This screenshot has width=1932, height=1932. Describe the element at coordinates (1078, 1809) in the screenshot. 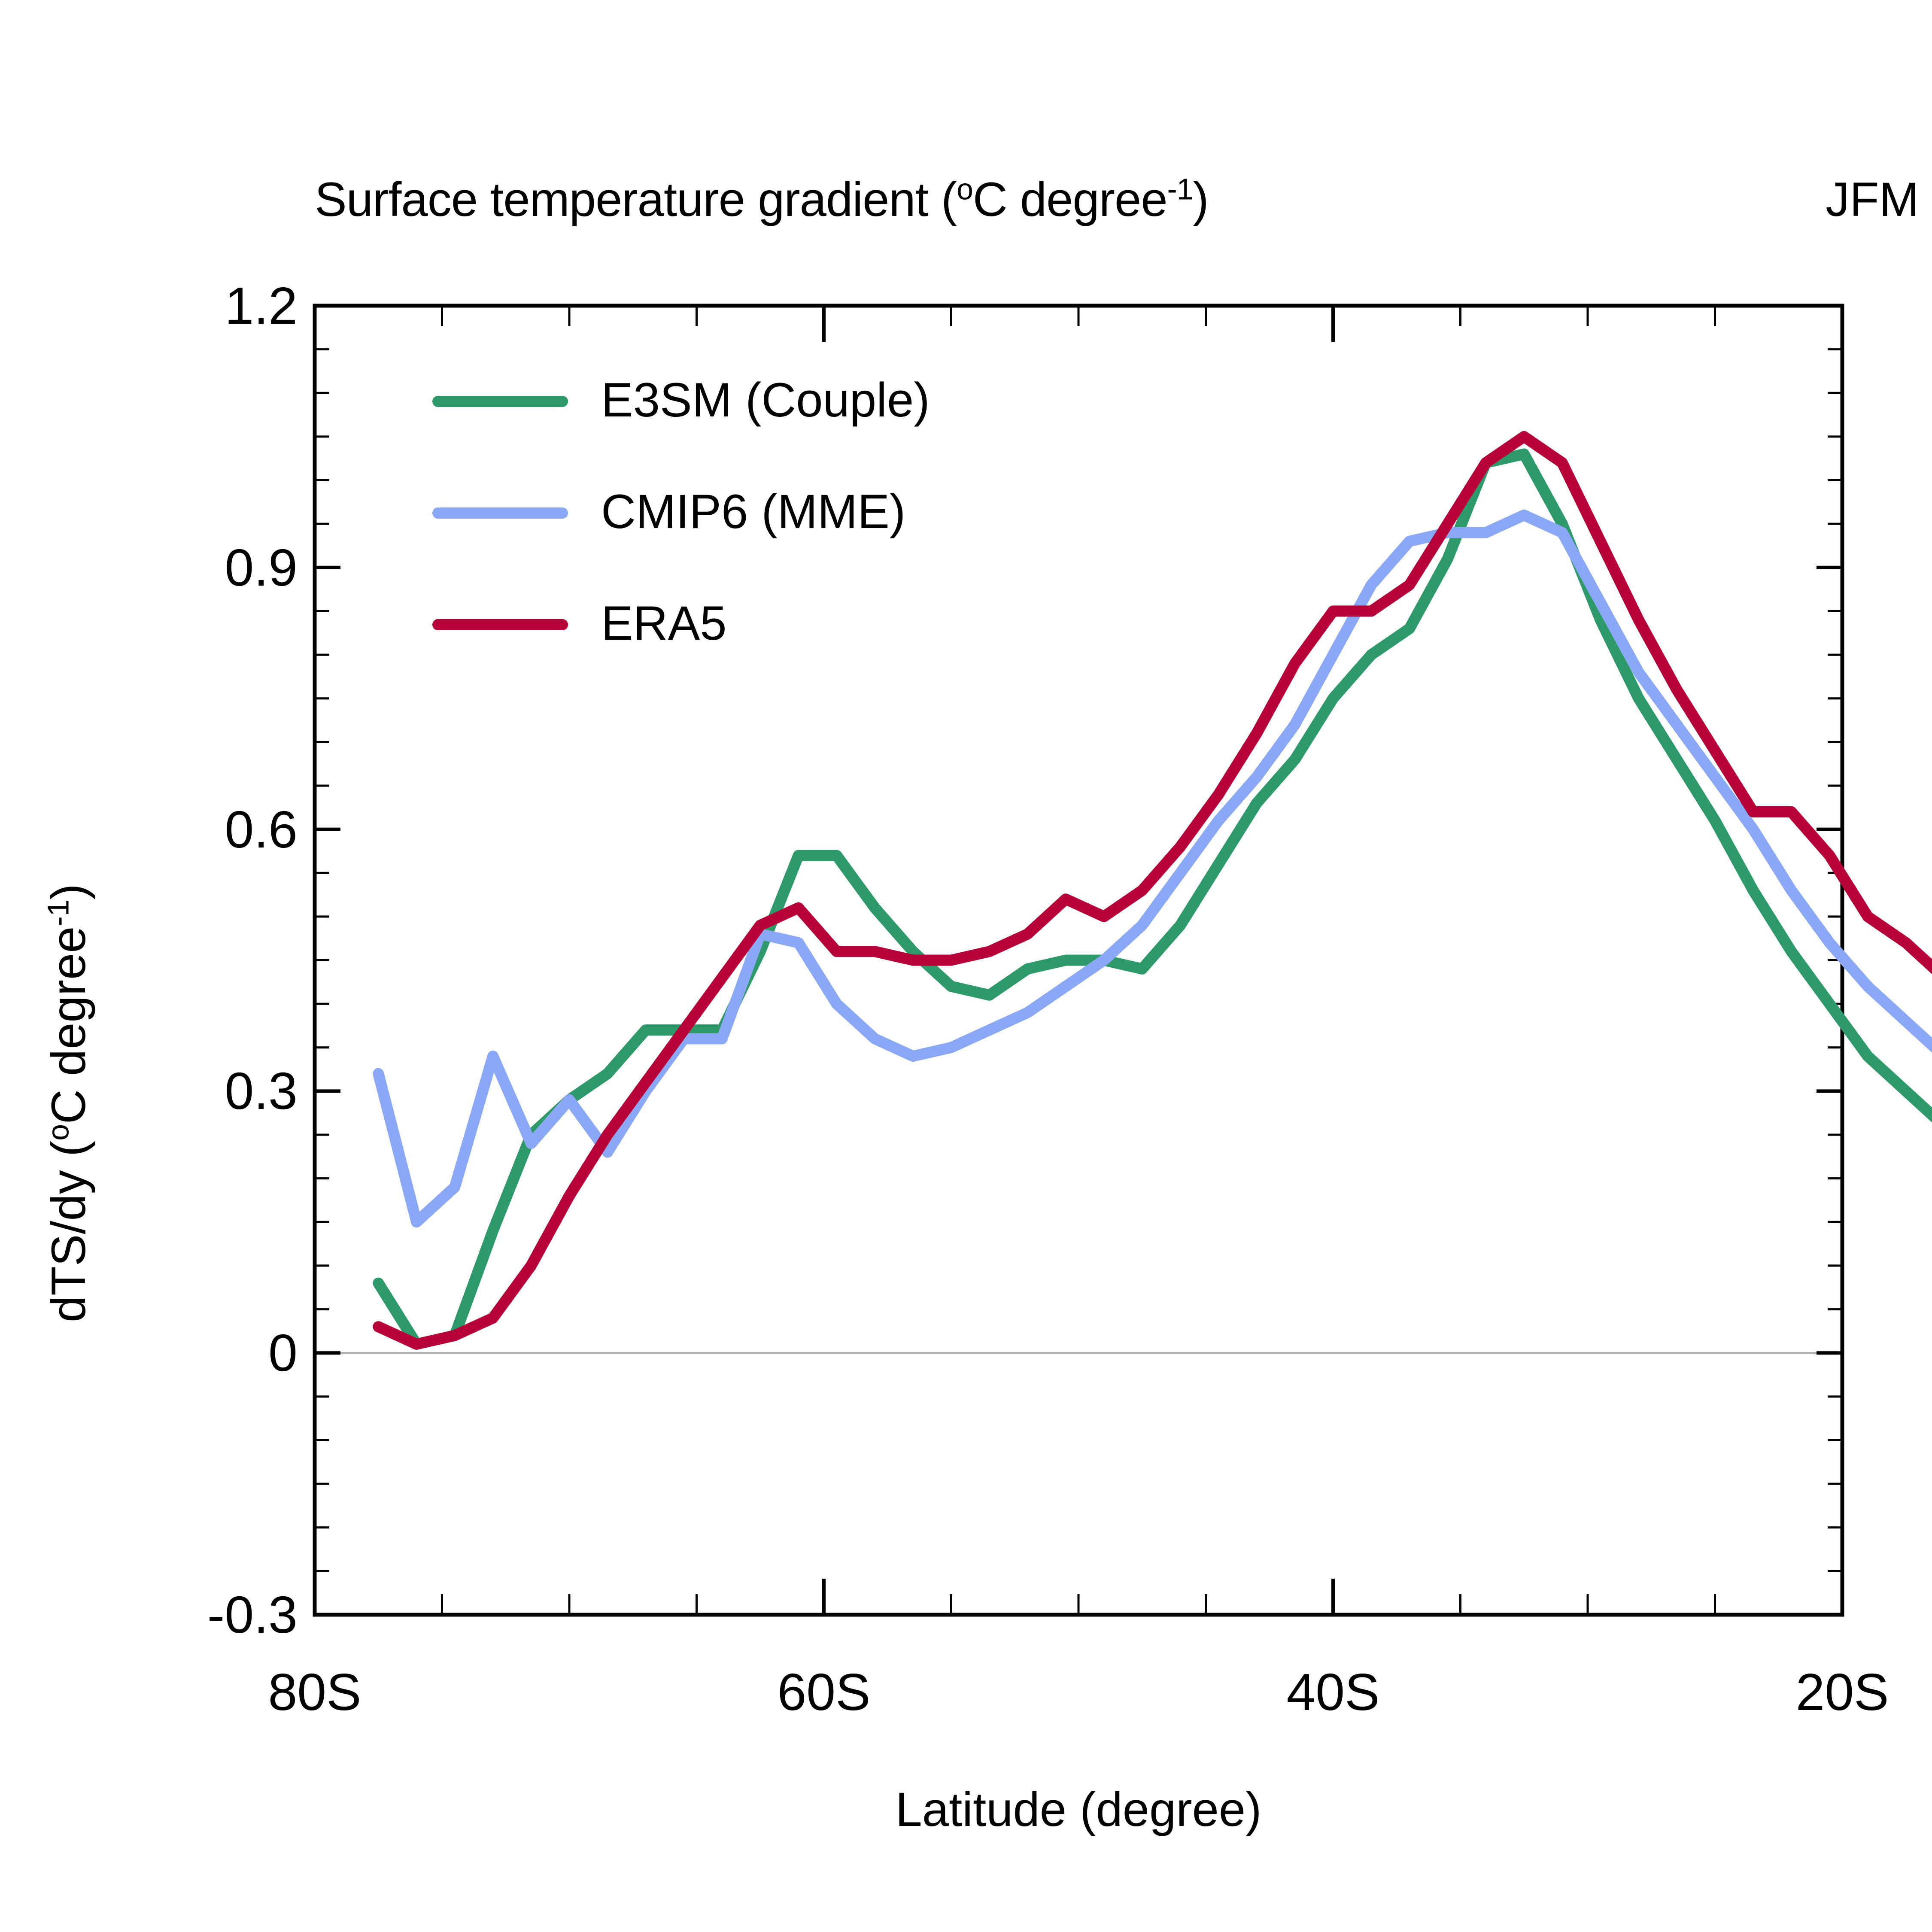

I see `x-axis-title: Latitude (degree)` at that location.